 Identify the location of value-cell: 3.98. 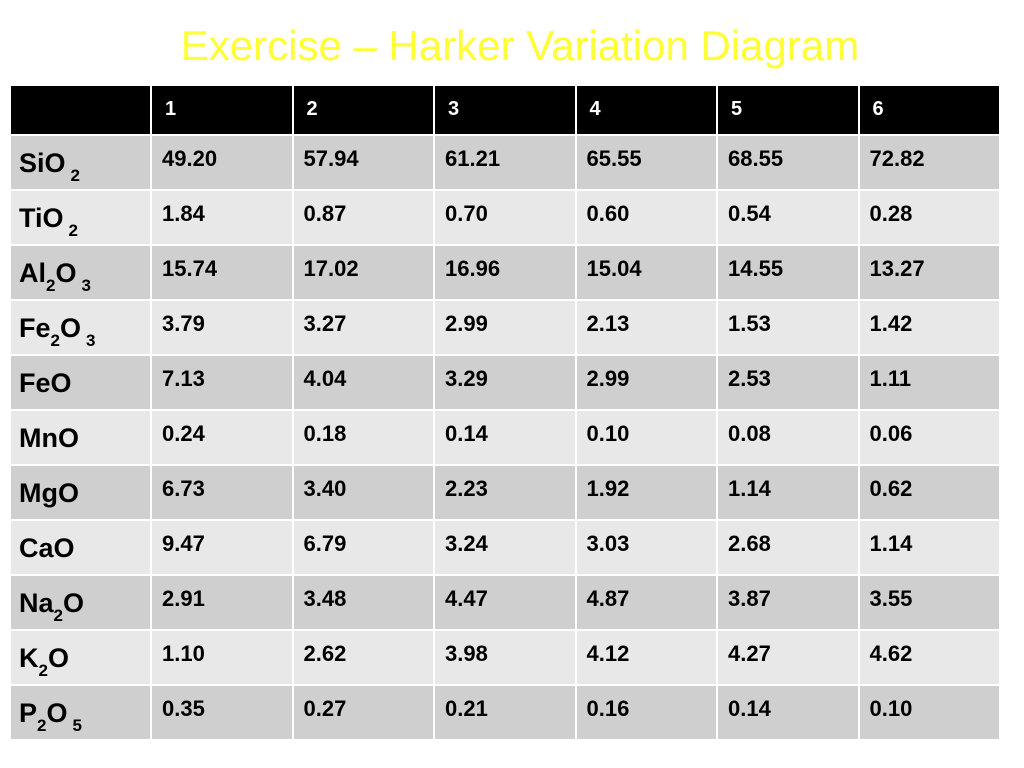
(505, 657).